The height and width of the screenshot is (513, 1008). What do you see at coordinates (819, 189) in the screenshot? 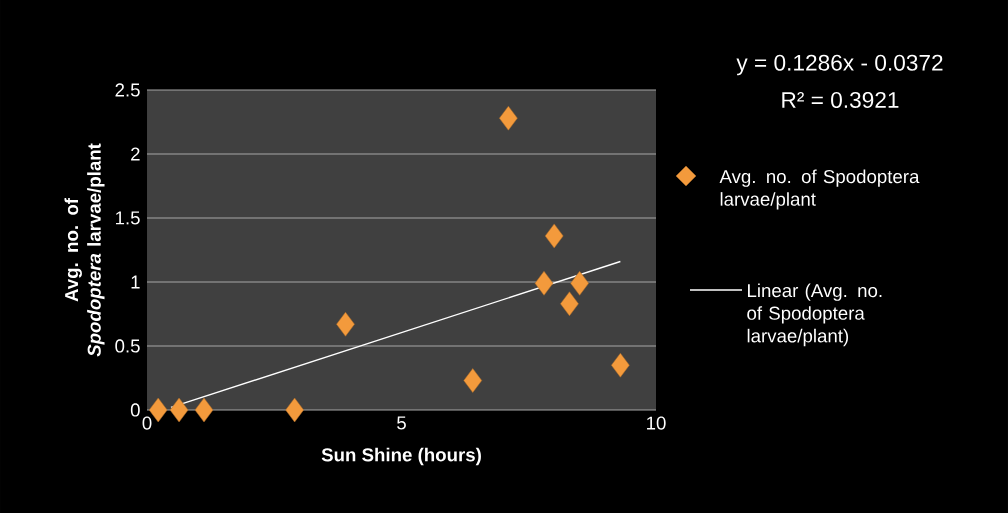
I see `legend-label: Avg. no. of Spodoptera larvae/plant` at bounding box center [819, 189].